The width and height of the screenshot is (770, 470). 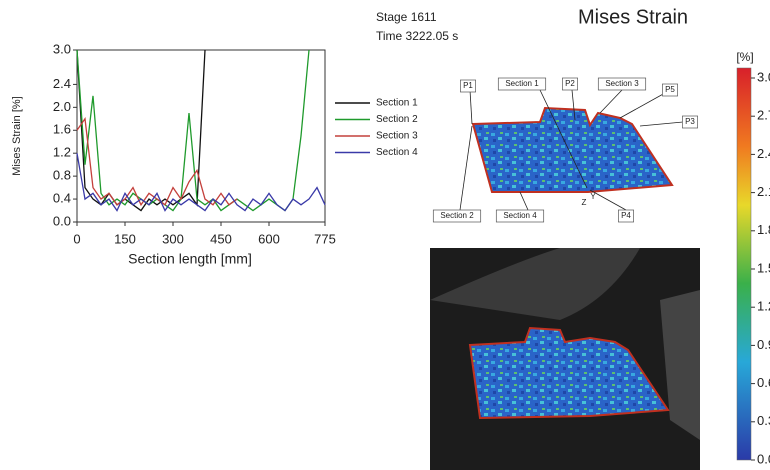 I want to click on surface-label: P4, so click(x=626, y=215).